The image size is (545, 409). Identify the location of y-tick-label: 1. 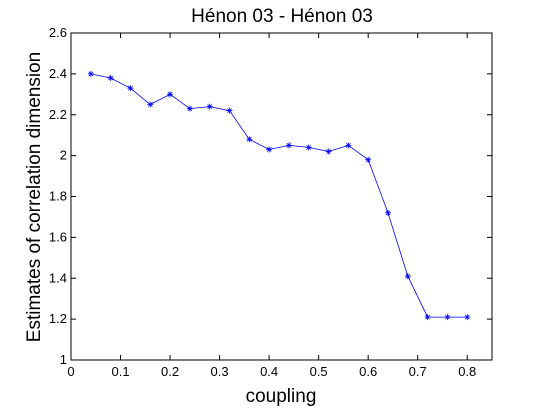
(63, 359).